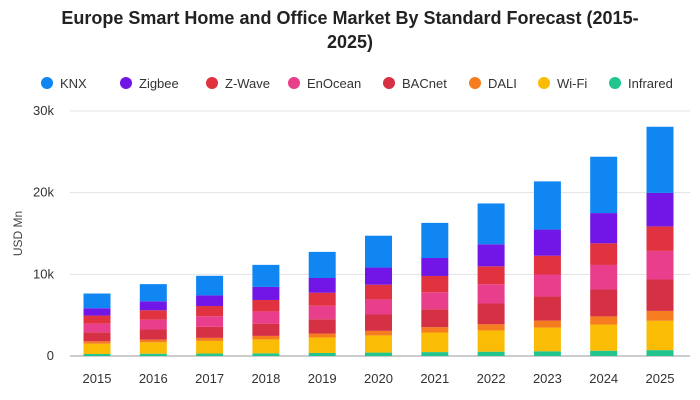 The height and width of the screenshot is (400, 700). I want to click on bar-zigbee-2017, so click(210, 301).